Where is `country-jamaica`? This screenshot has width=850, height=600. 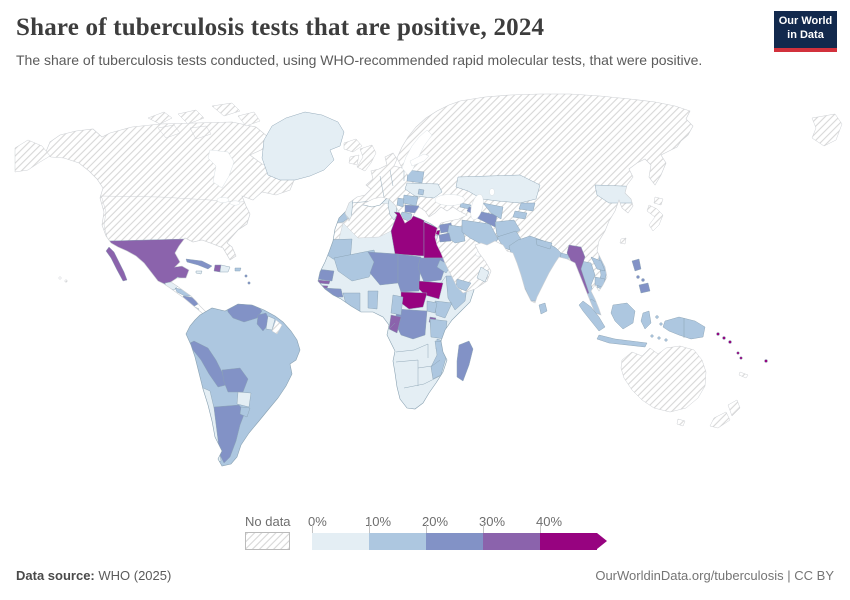 country-jamaica is located at coordinates (199, 272).